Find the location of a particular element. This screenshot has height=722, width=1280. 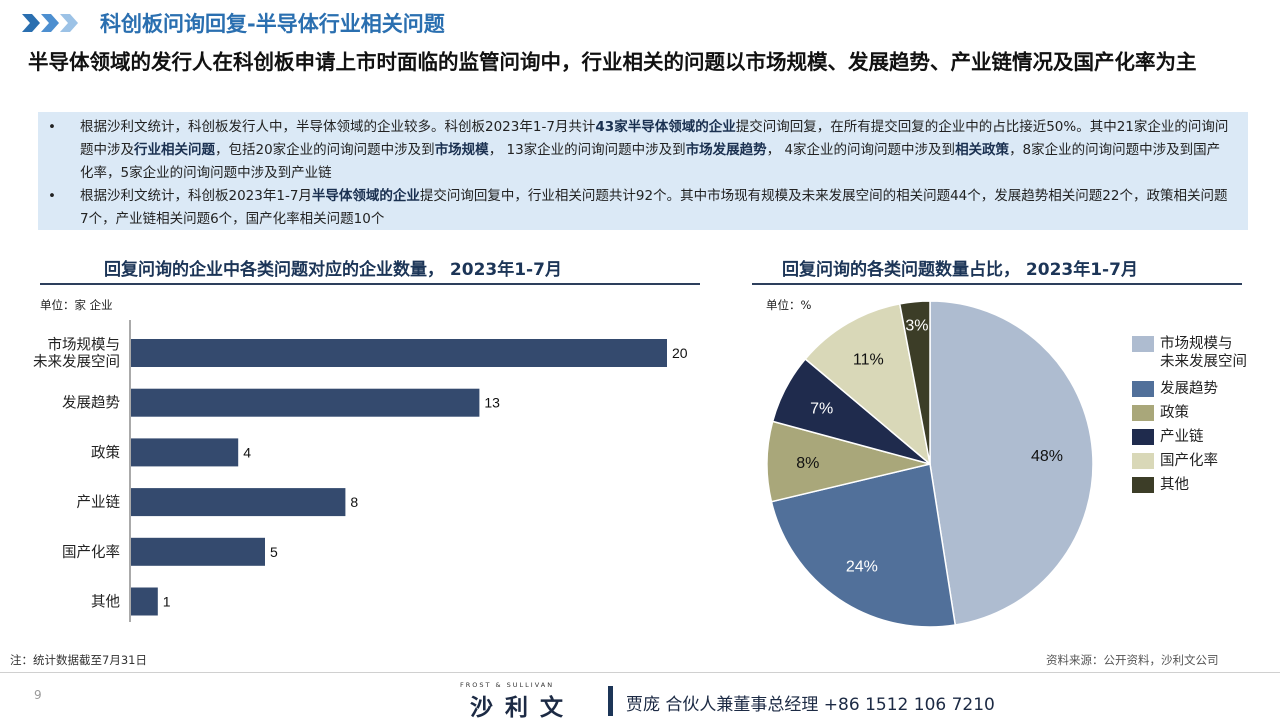

legend-label: 产业链 is located at coordinates (1182, 437).